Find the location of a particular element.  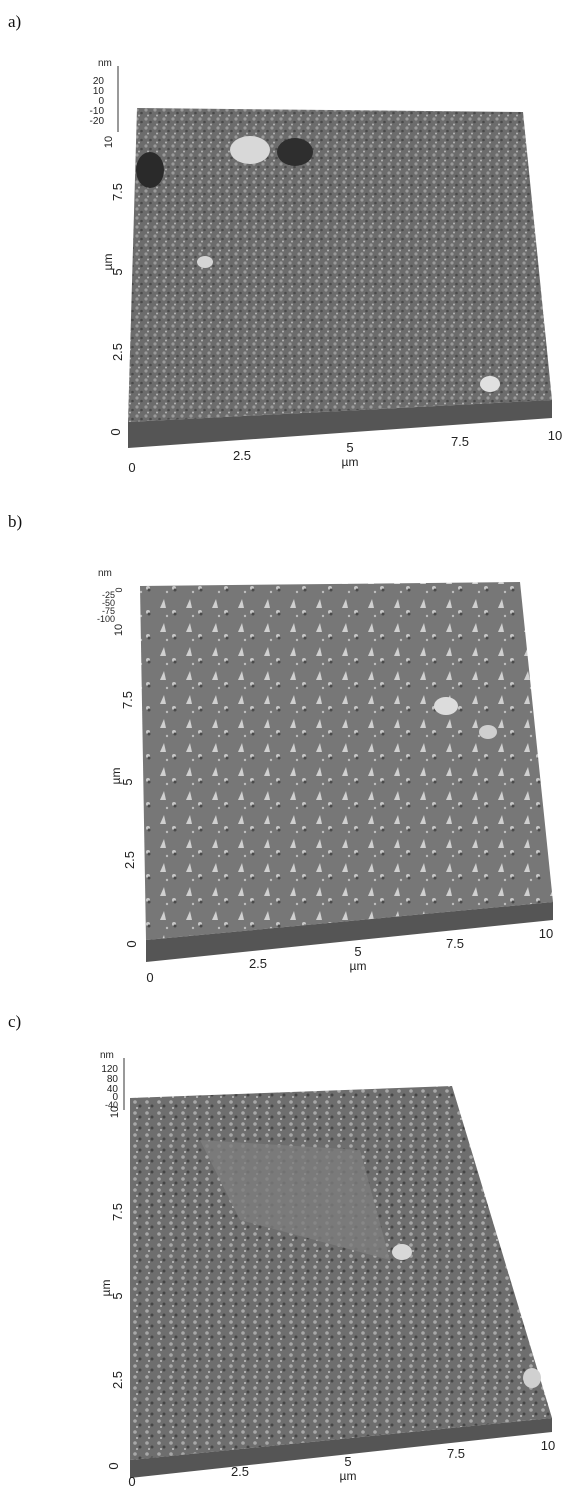

panel-label: c) is located at coordinates (15, 1021).